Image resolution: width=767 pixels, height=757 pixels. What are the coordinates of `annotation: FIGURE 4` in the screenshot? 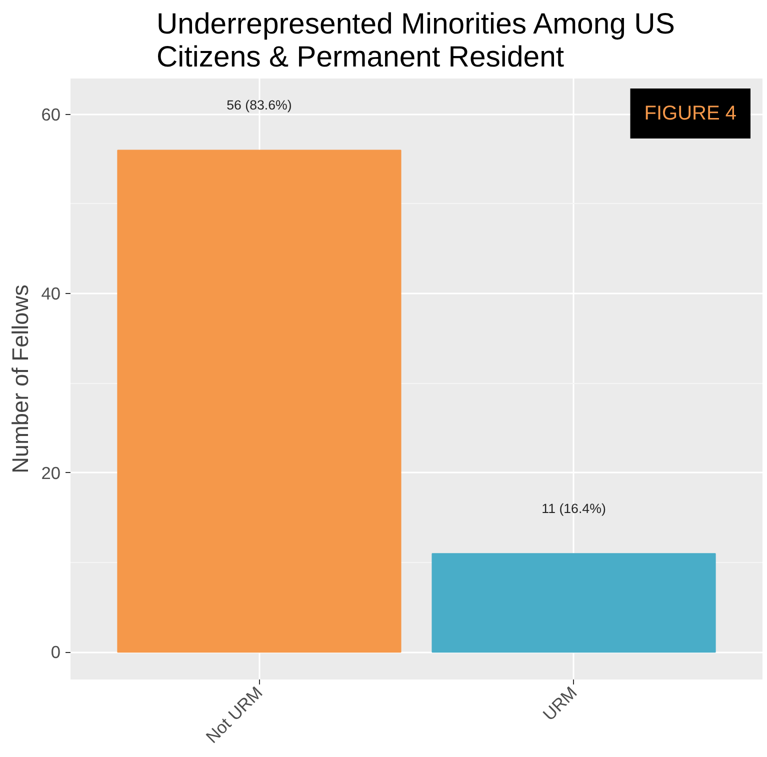 It's located at (690, 113).